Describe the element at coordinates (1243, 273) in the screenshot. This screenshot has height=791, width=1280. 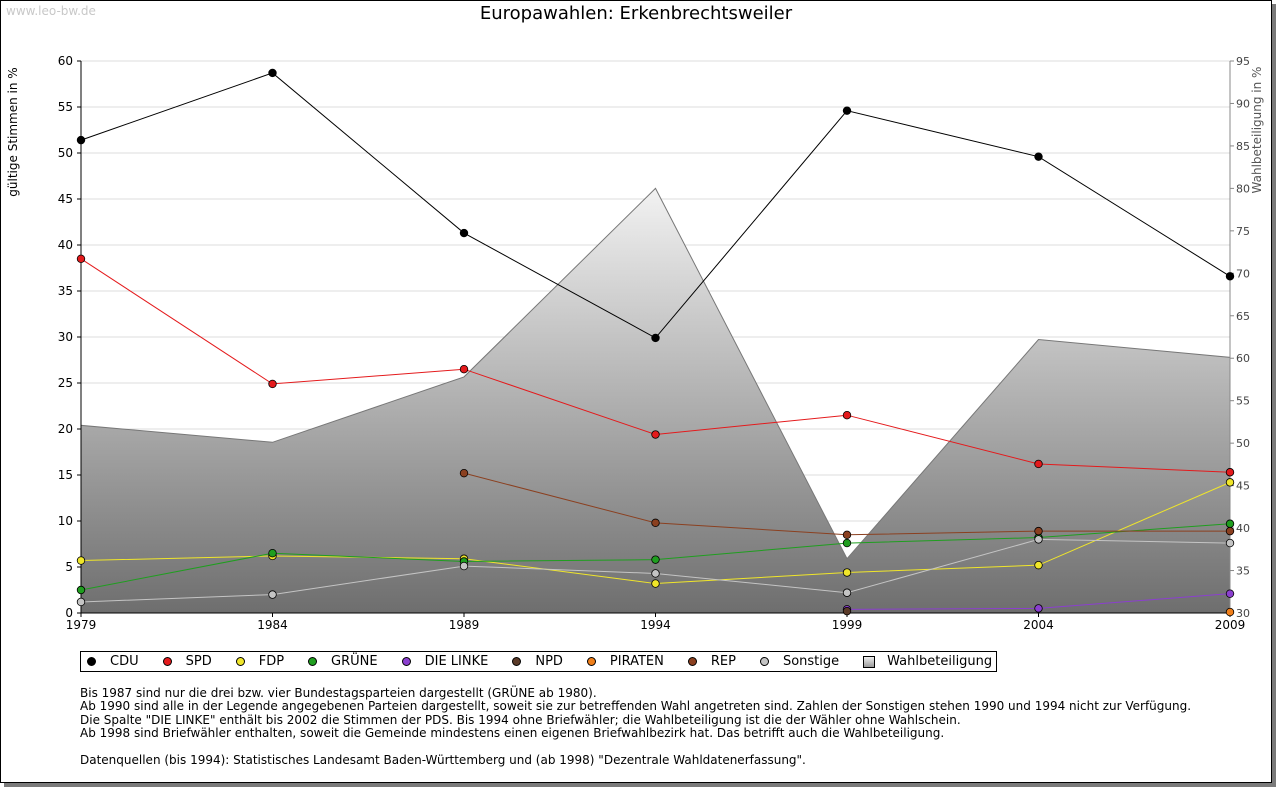
I see `y2-tick-label: 70` at that location.